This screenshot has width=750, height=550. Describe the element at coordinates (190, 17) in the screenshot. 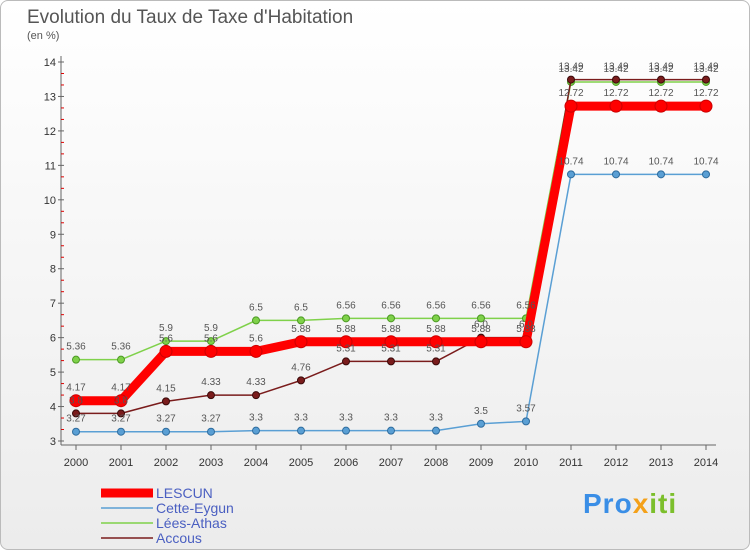

I see `chart-title: Evolution du Taux de Taxe d'Habitation` at that location.